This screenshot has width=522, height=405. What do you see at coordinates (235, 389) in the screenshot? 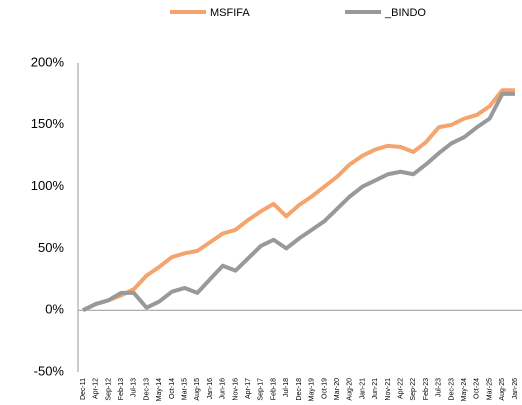
I see `x-tick-label: Nov-16` at bounding box center [235, 389].